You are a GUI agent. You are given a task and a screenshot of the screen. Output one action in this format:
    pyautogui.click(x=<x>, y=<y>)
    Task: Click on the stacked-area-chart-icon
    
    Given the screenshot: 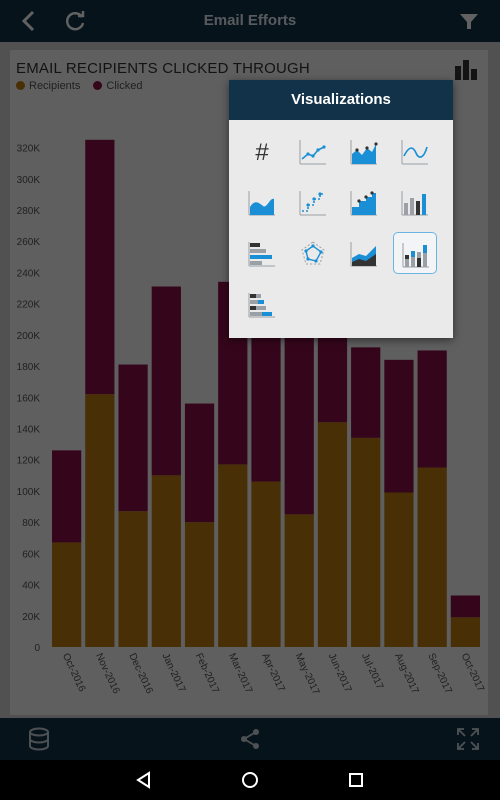 What is the action you would take?
    pyautogui.click(x=363, y=254)
    